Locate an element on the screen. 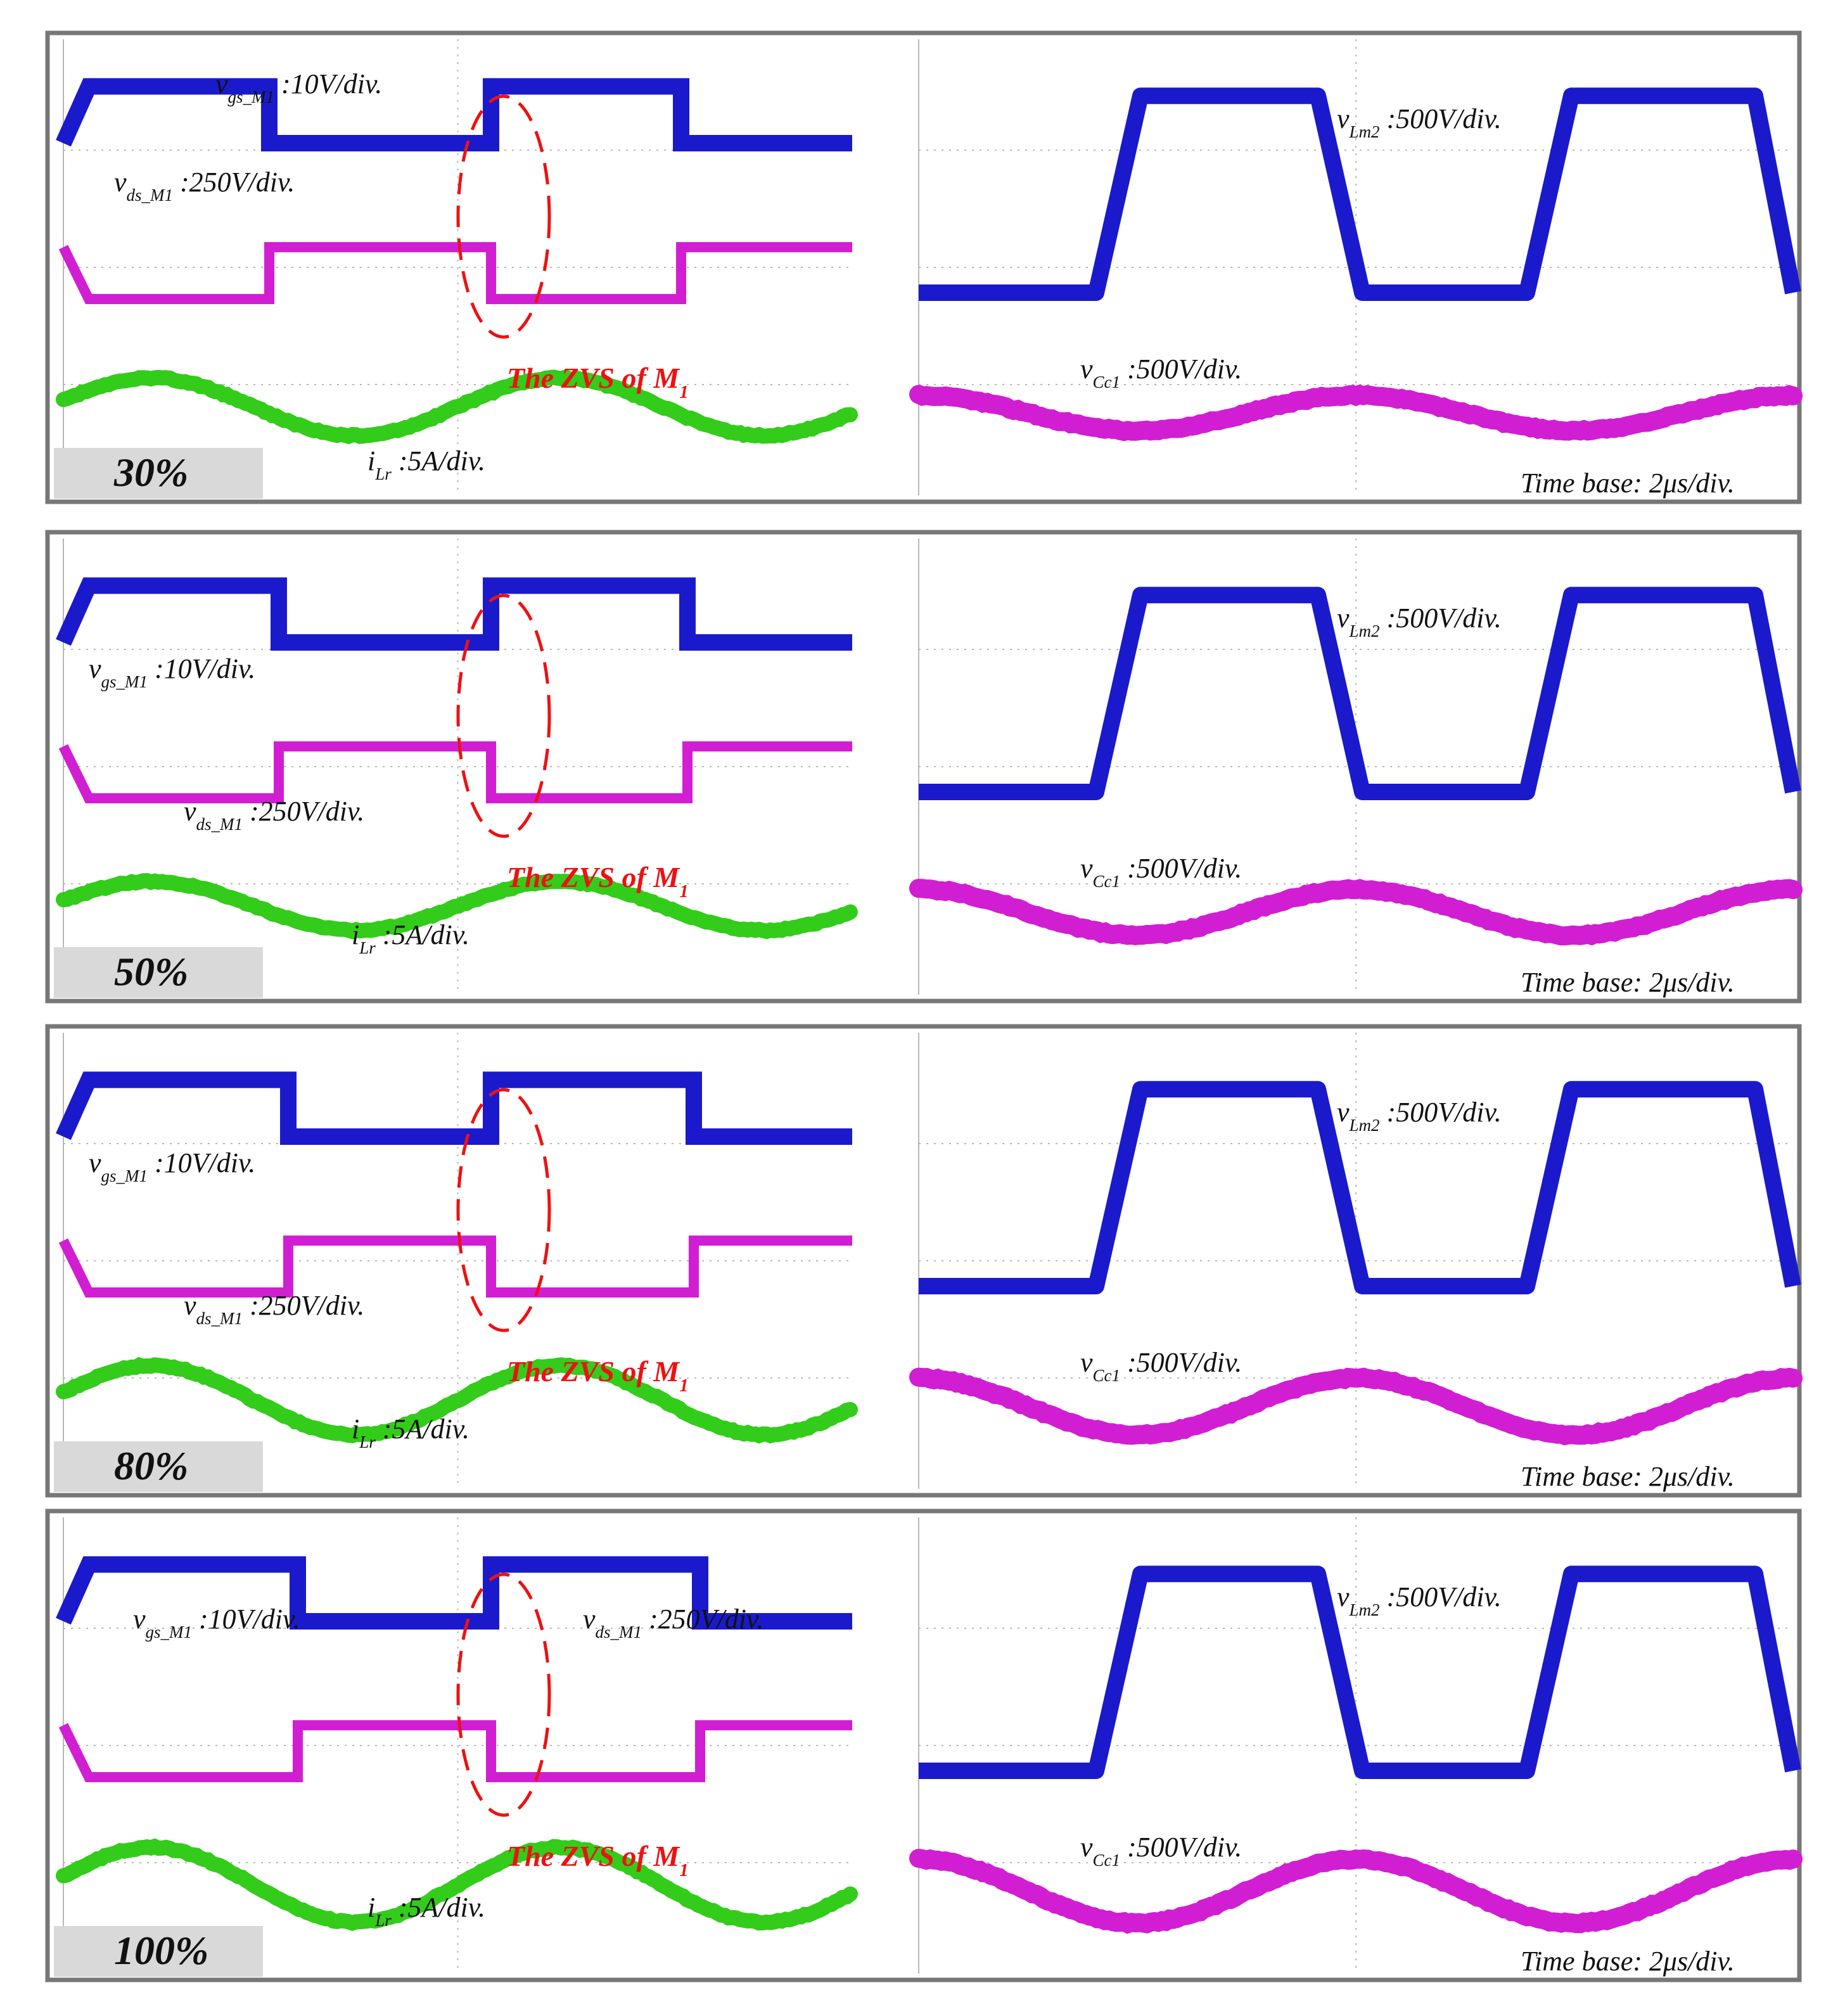  load-label: 80% is located at coordinates (151, 1465).